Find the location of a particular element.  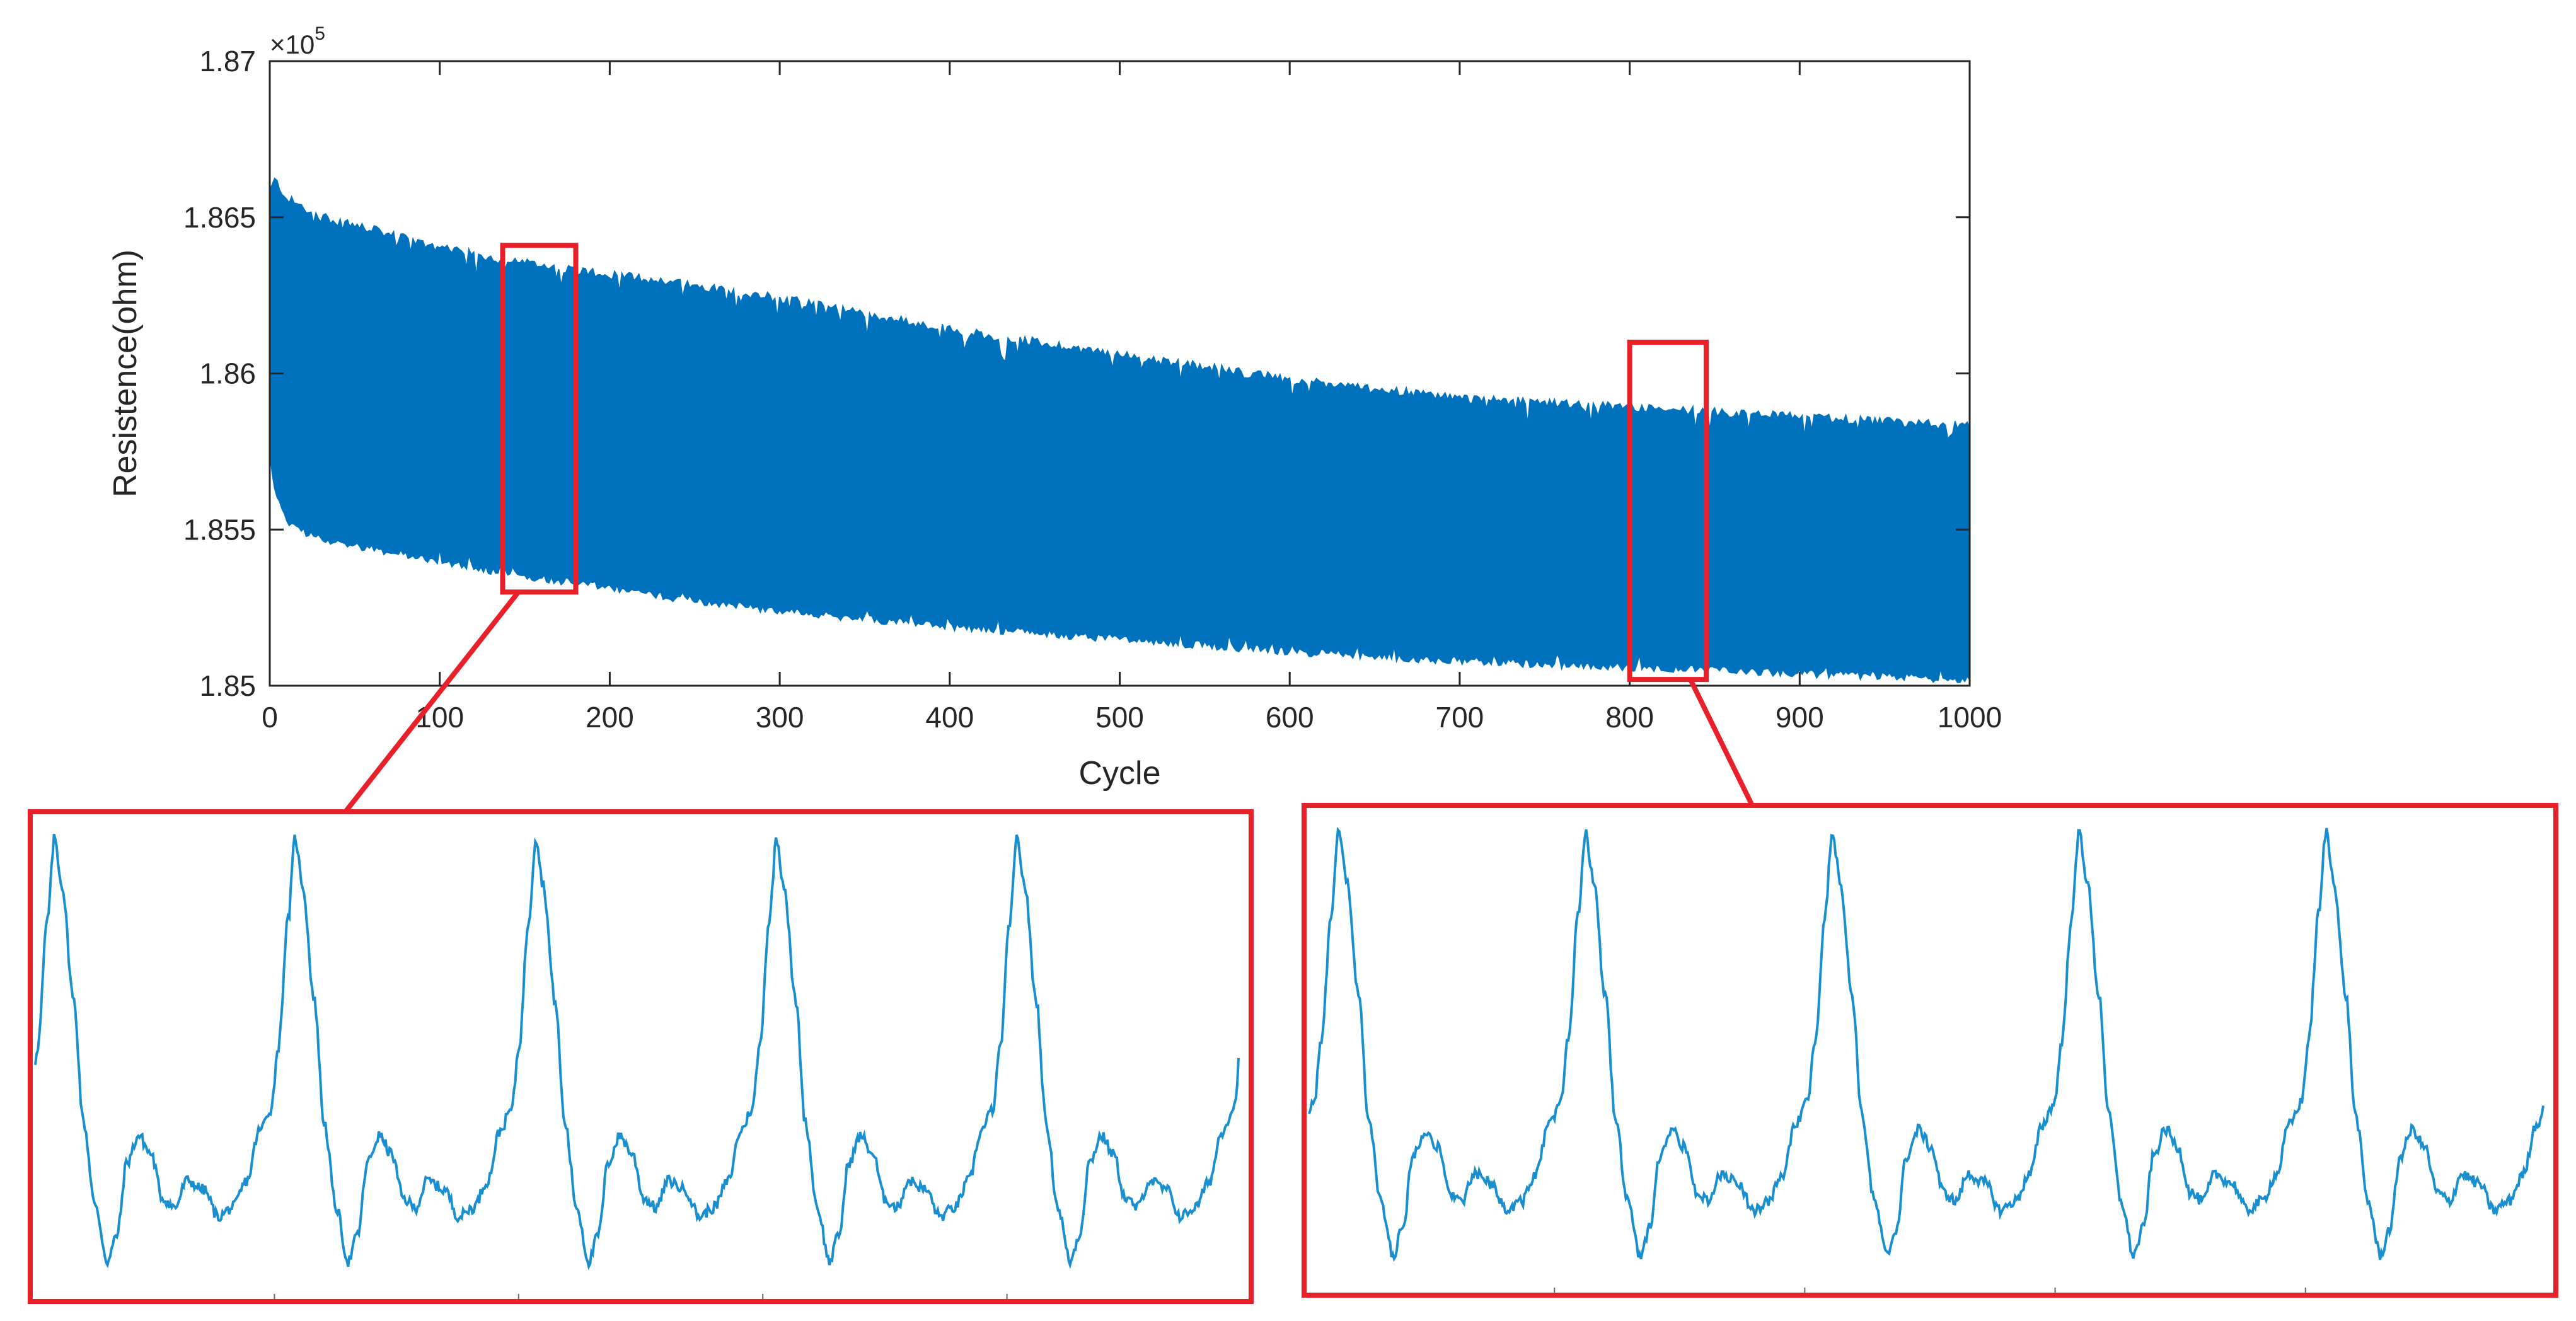

x-tick-label: 500 is located at coordinates (1119, 717).